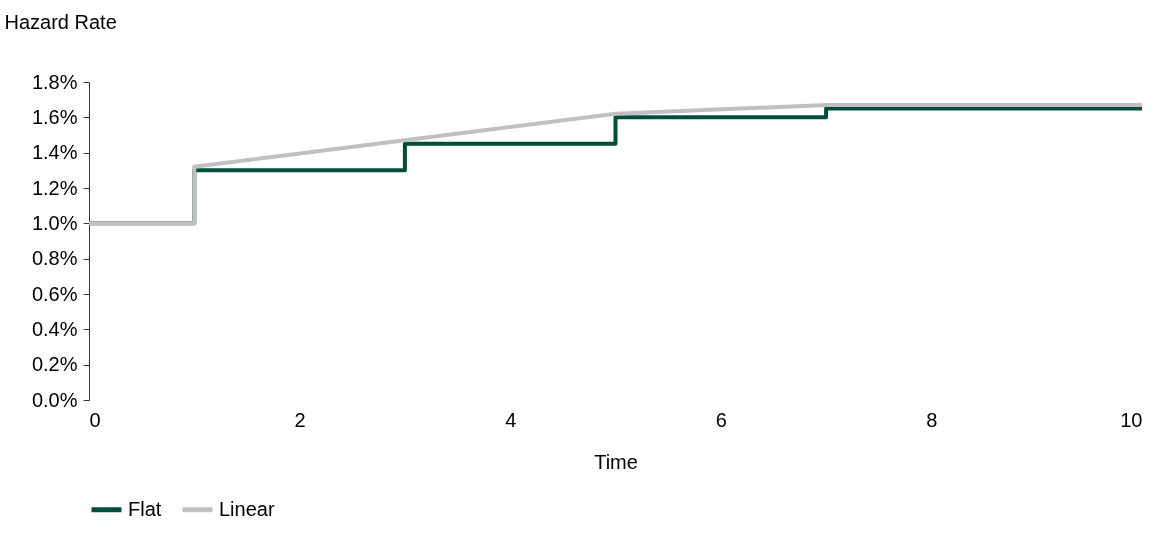 Image resolution: width=1157 pixels, height=551 pixels. Describe the element at coordinates (247, 508) in the screenshot. I see `legend-label: Linear` at that location.